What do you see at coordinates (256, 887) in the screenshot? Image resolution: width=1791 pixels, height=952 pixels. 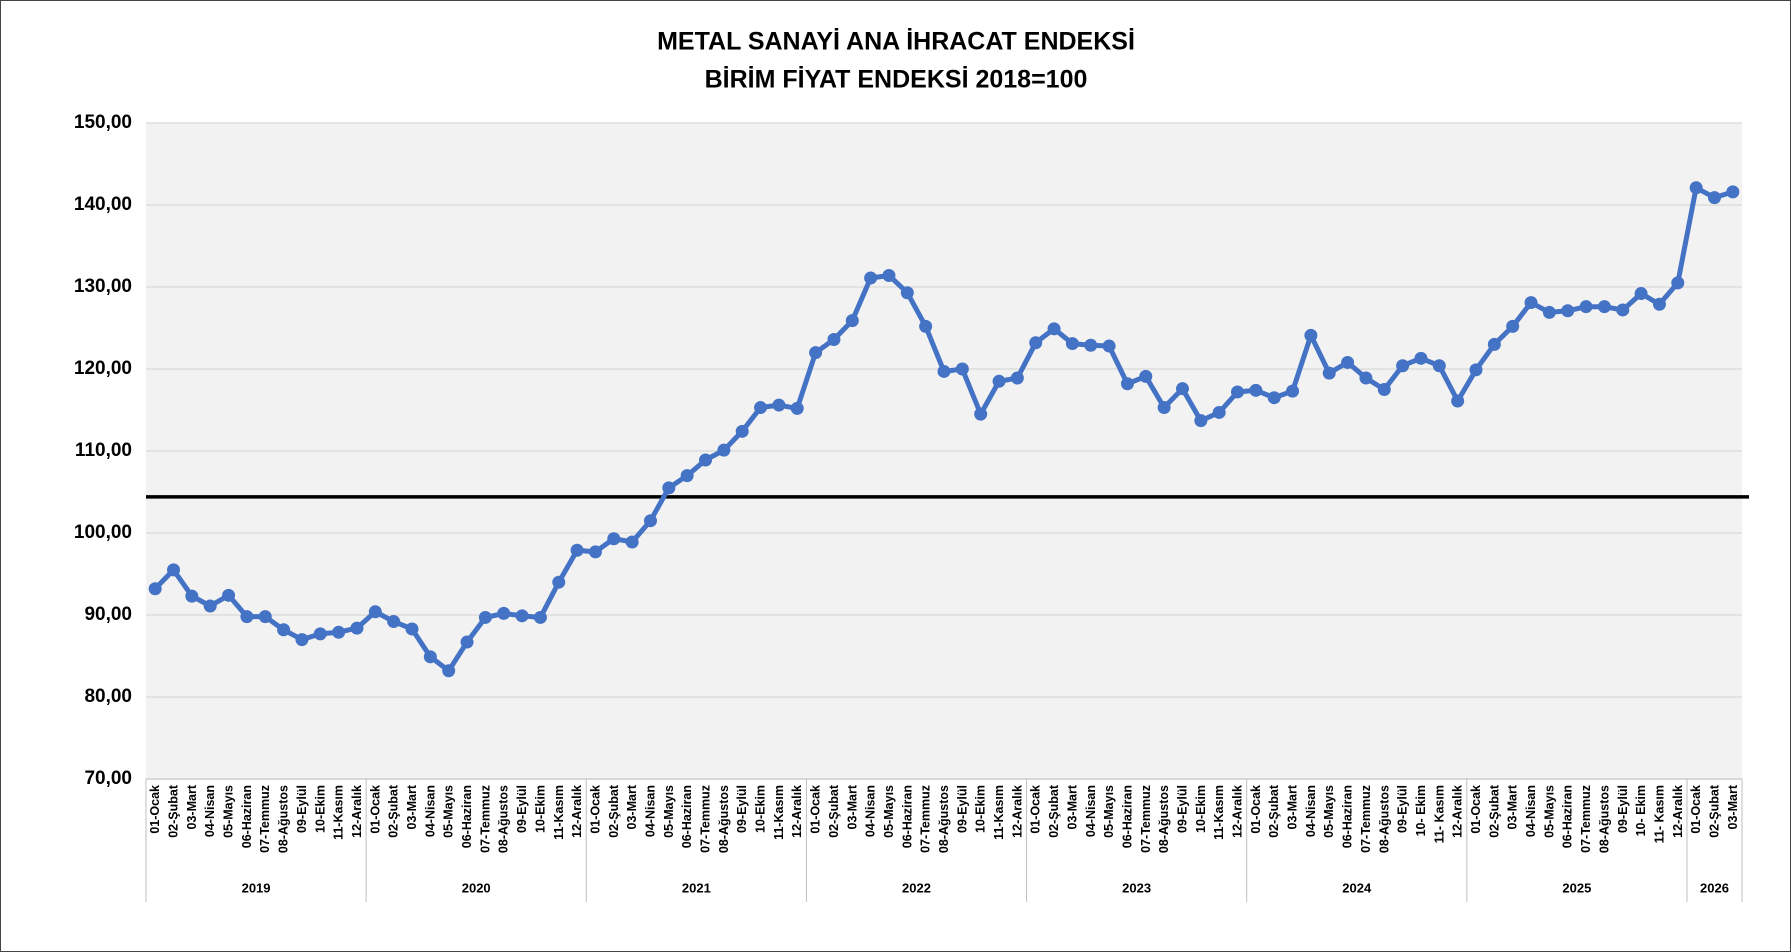 I see `x-group-label: 2019` at bounding box center [256, 887].